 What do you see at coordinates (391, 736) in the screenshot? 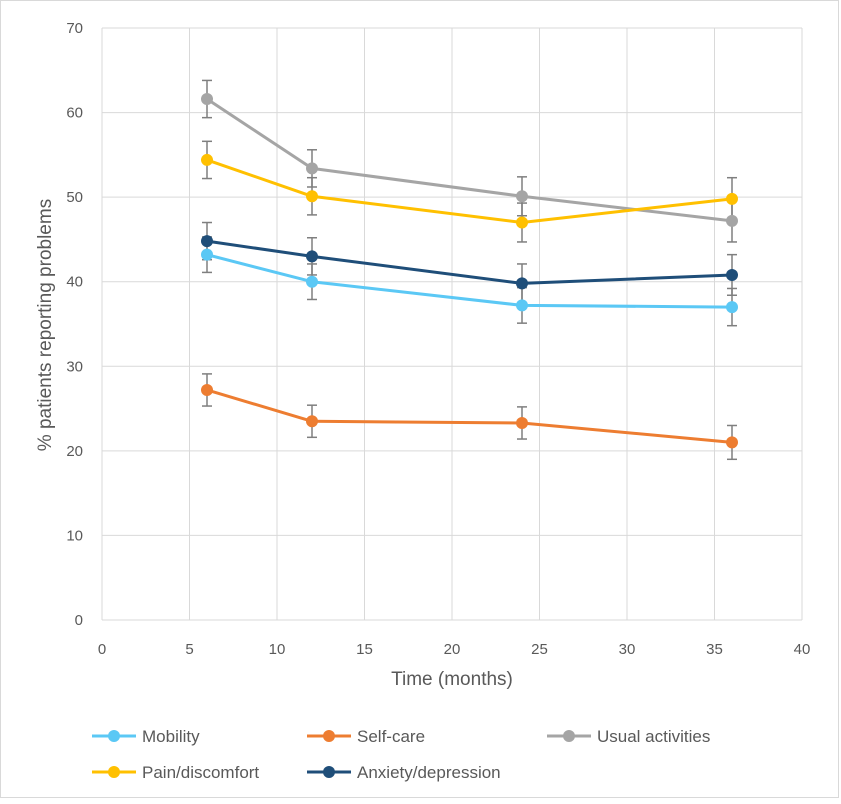
I see `legend-label: Self-care` at bounding box center [391, 736].